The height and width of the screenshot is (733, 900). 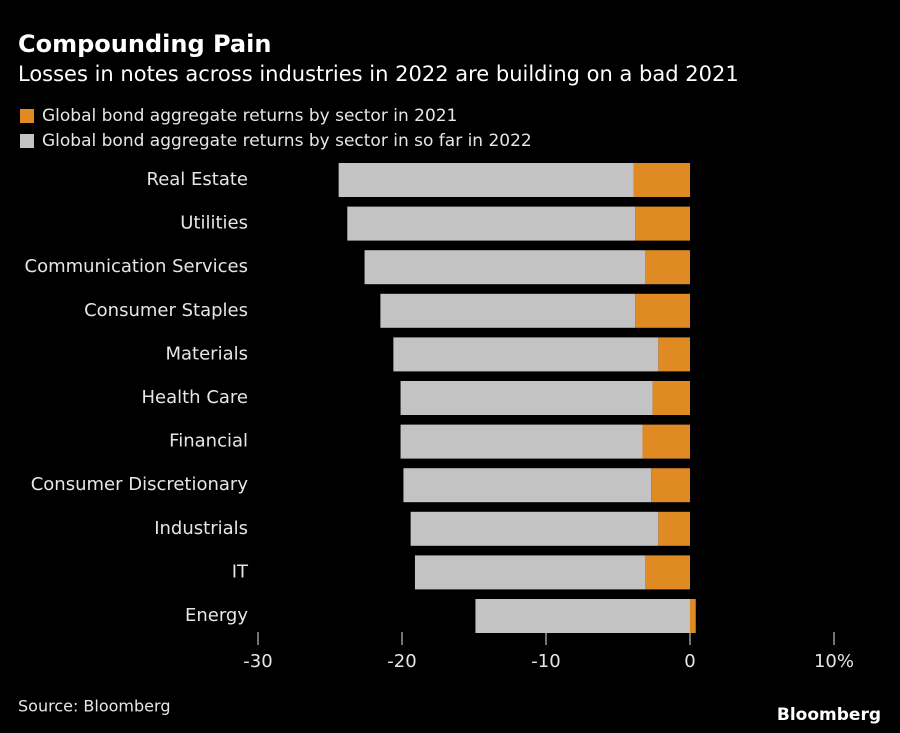 What do you see at coordinates (206, 353) in the screenshot?
I see `y-tick-label: Materials` at bounding box center [206, 353].